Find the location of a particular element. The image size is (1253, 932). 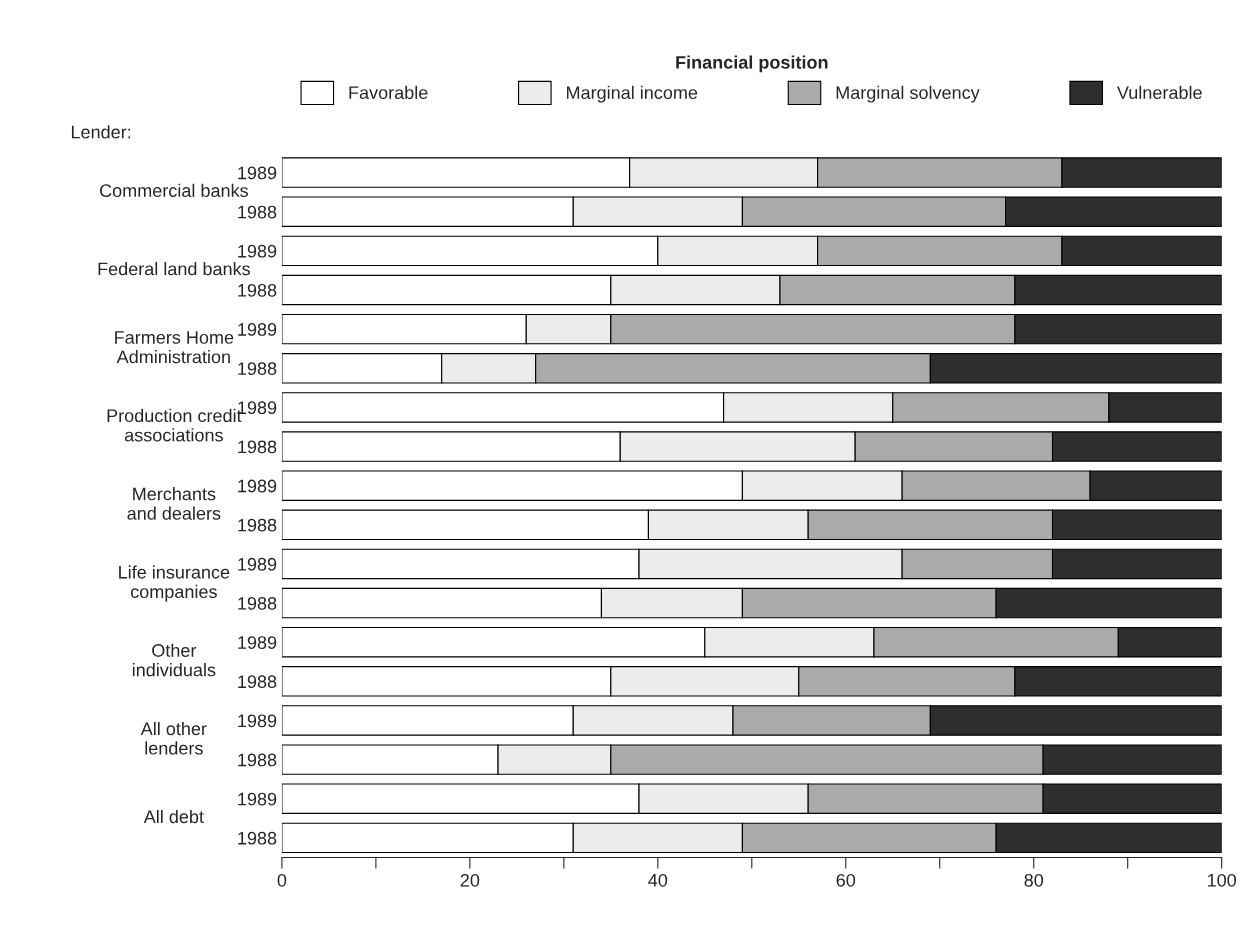

x-tick-label: 100 is located at coordinates (1222, 880).